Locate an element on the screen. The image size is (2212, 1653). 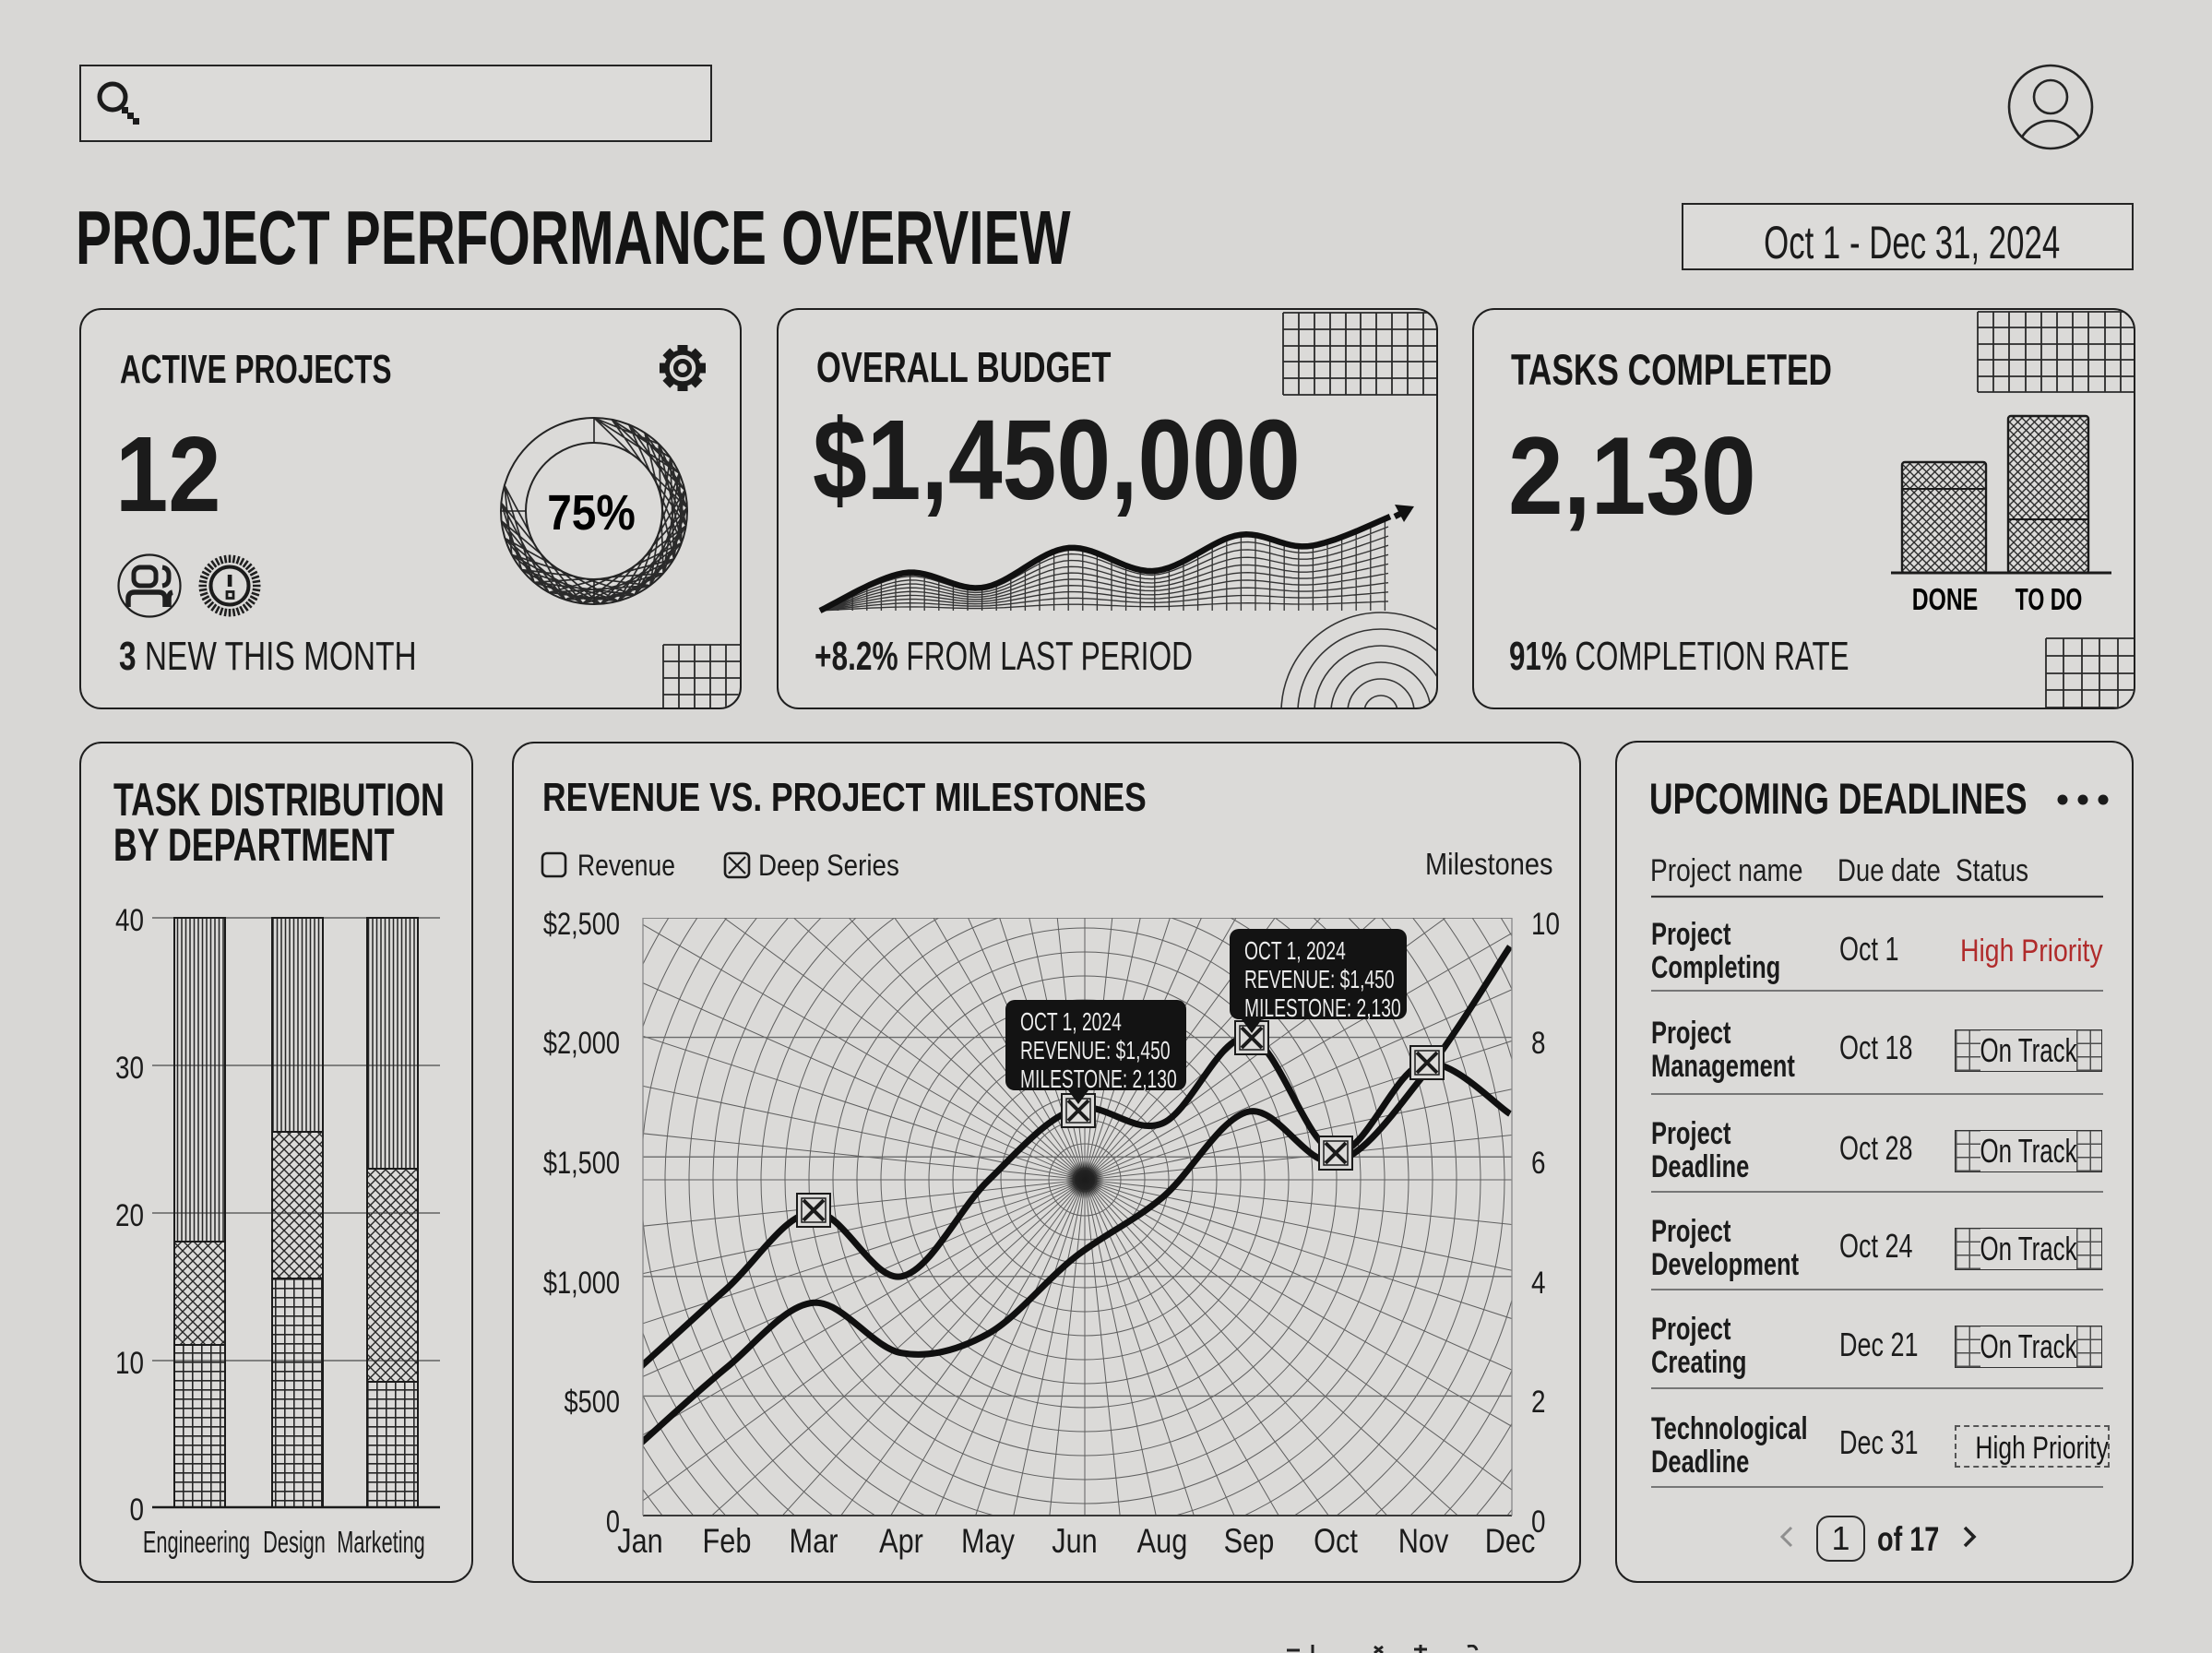
svg-text: 30 is located at coordinates (129, 1067).